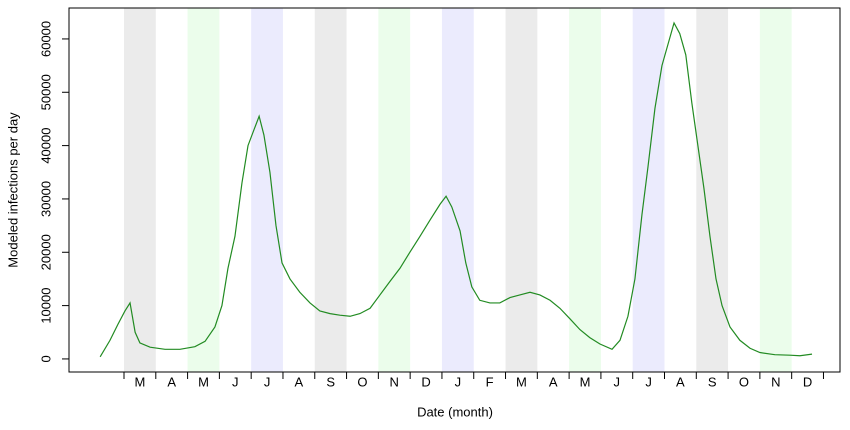  What do you see at coordinates (45, 199) in the screenshot?
I see `y-tick-label: 30000` at bounding box center [45, 199].